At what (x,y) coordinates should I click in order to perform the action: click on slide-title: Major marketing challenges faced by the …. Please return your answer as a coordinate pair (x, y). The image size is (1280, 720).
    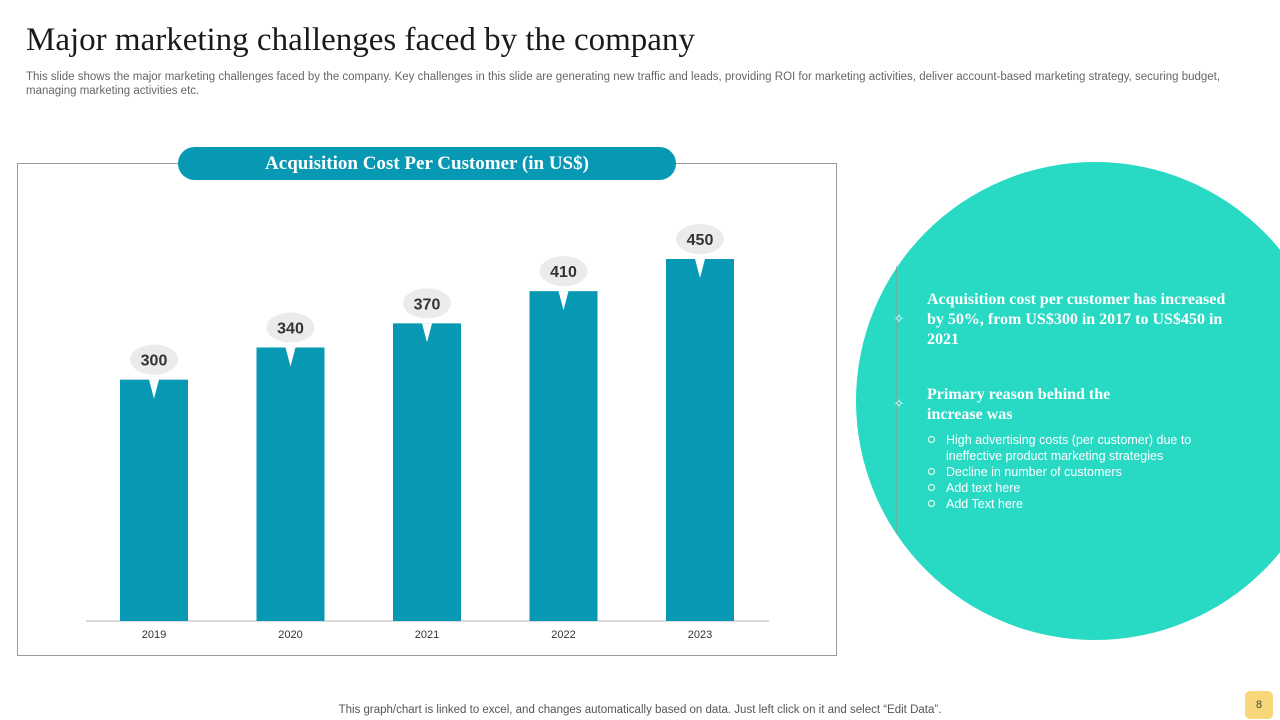
    Looking at the image, I should click on (360, 40).